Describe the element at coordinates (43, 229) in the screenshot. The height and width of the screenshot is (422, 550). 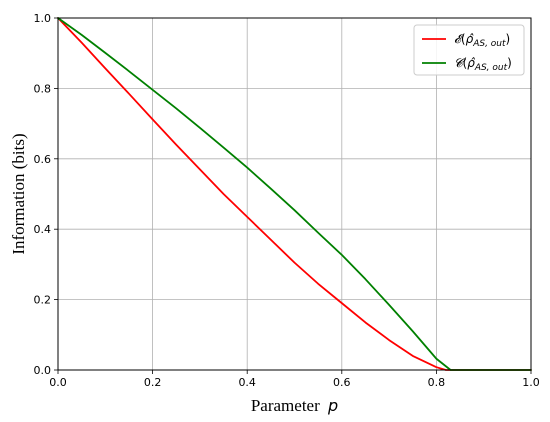
I see `y-tick-label: 0.4` at that location.